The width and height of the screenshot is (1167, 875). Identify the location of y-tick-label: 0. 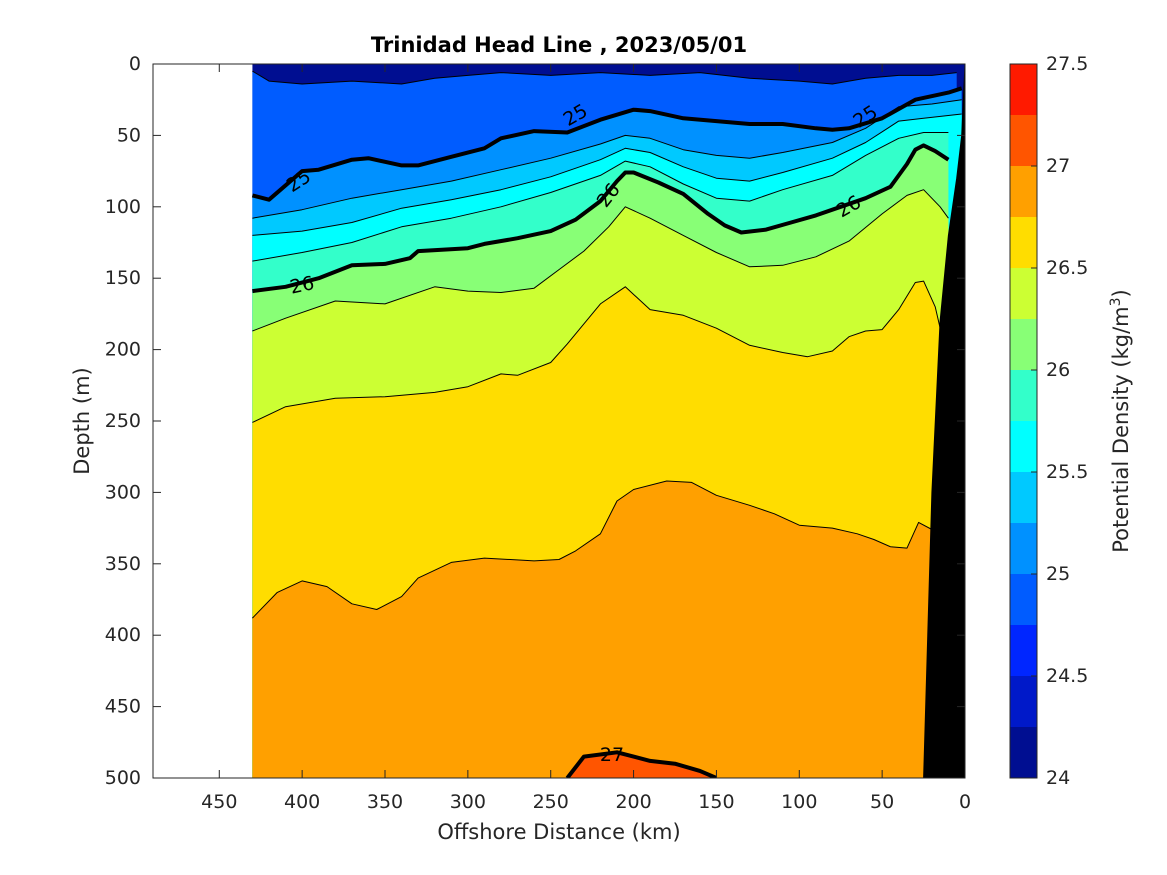
(135, 64).